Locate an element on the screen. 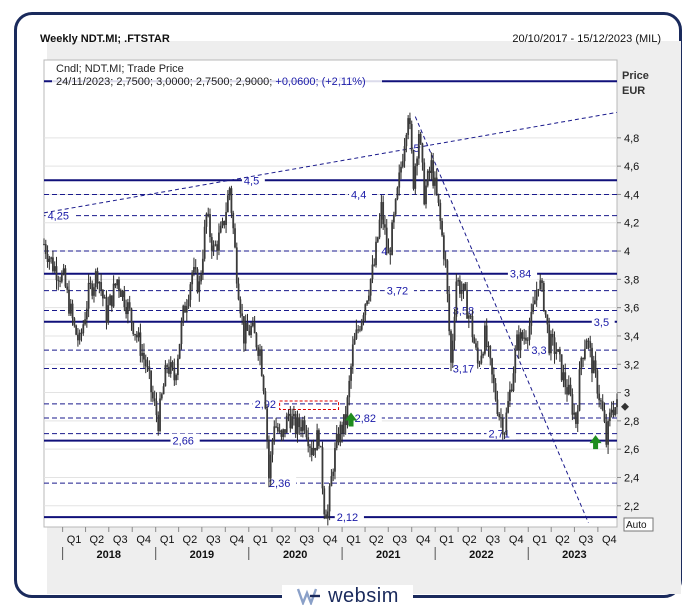 Image resolution: width=695 pixels, height=611 pixels. y-tick-label: 2,8 is located at coordinates (631, 422).